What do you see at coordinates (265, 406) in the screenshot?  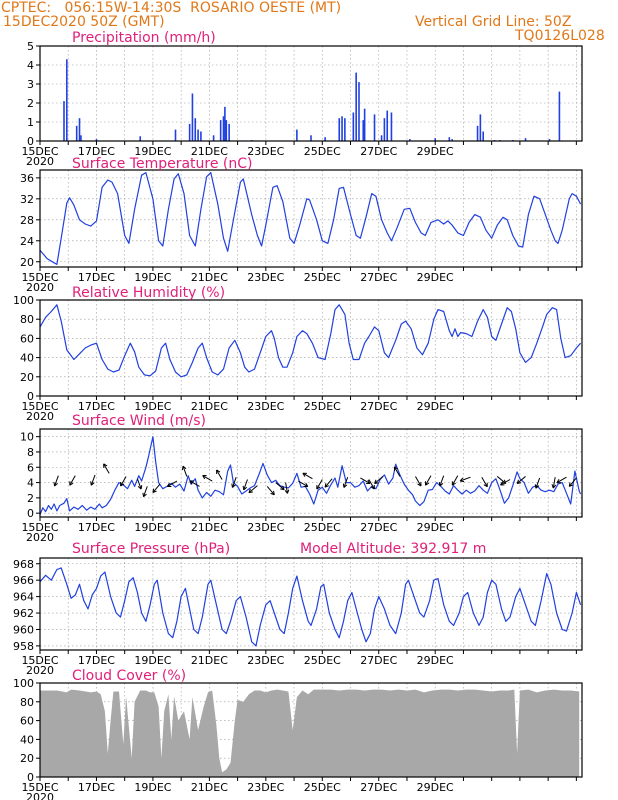 I see `rh-xtick-label: 23DEC` at bounding box center [265, 406].